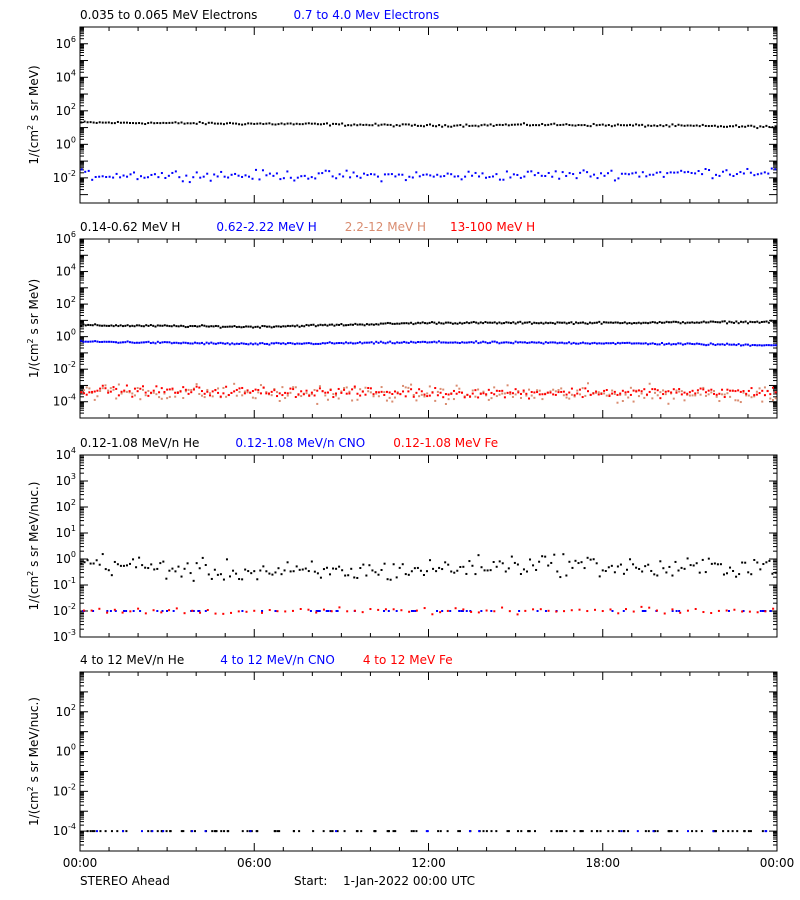 The width and height of the screenshot is (800, 900). I want to click on legend-entry: 0.62-2.22 MeV H, so click(266, 227).